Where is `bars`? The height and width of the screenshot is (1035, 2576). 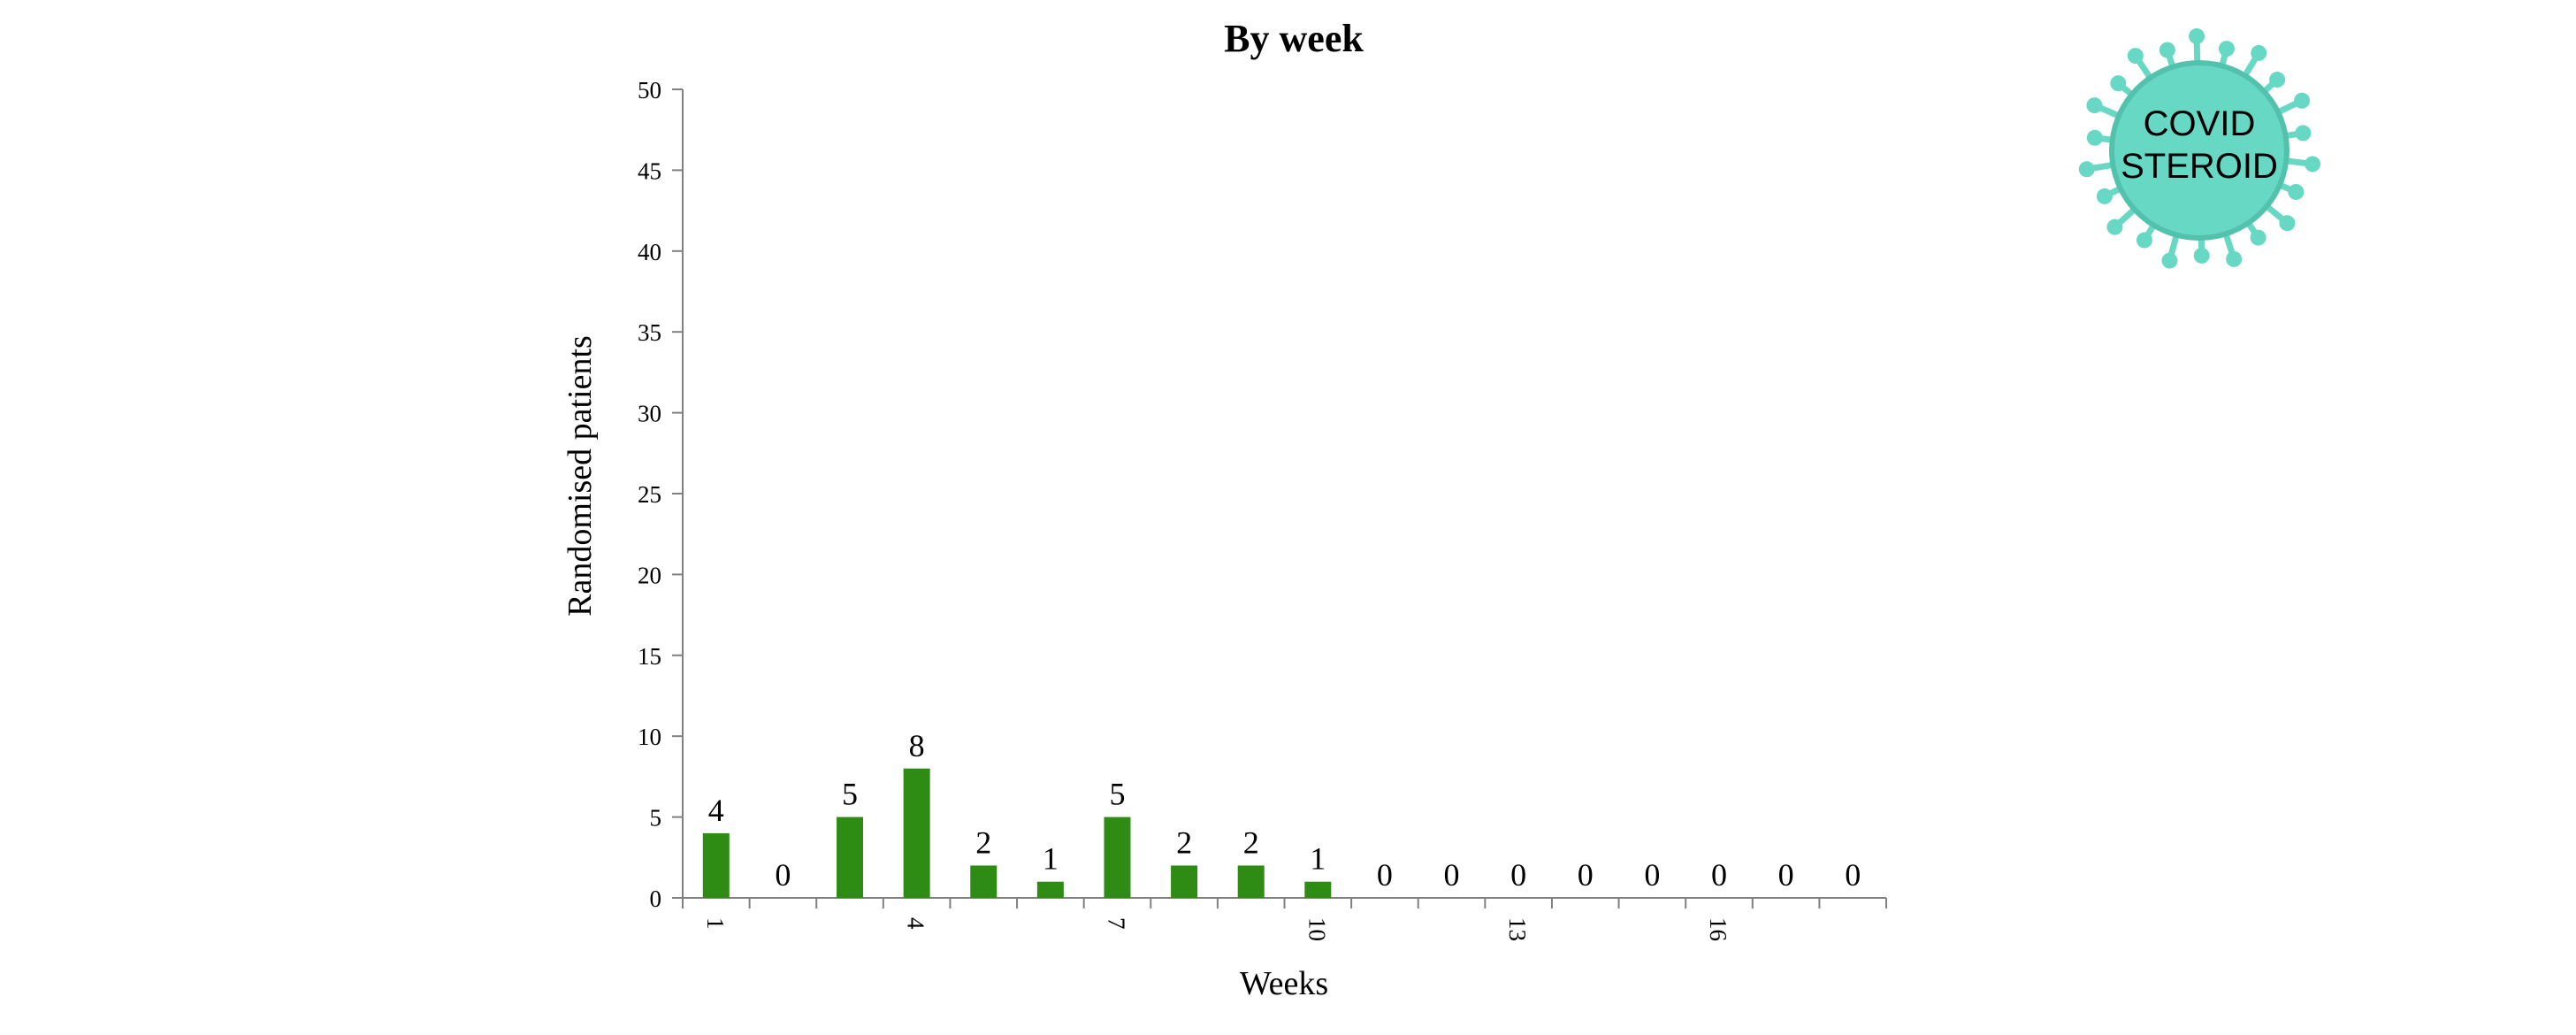
bars is located at coordinates (1017, 833).